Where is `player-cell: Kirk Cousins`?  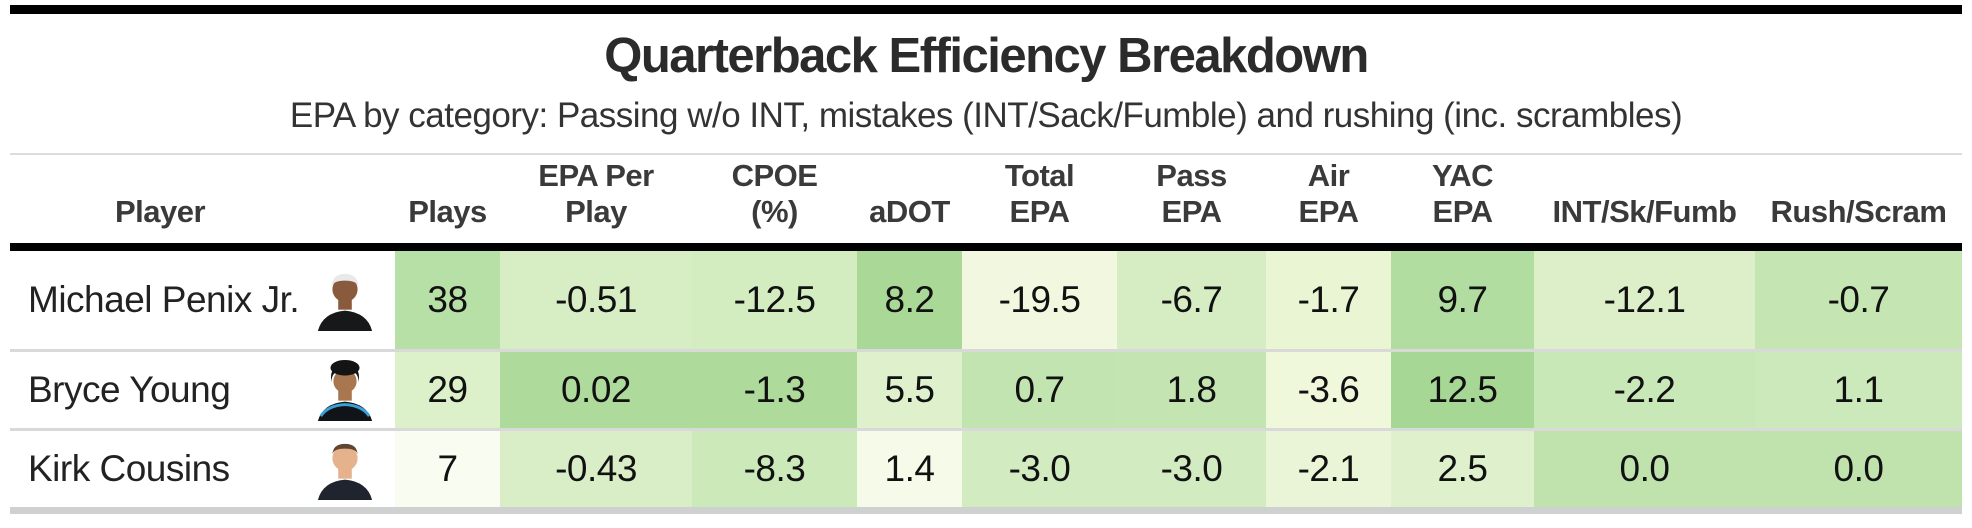 player-cell: Kirk Cousins is located at coordinates (202, 469).